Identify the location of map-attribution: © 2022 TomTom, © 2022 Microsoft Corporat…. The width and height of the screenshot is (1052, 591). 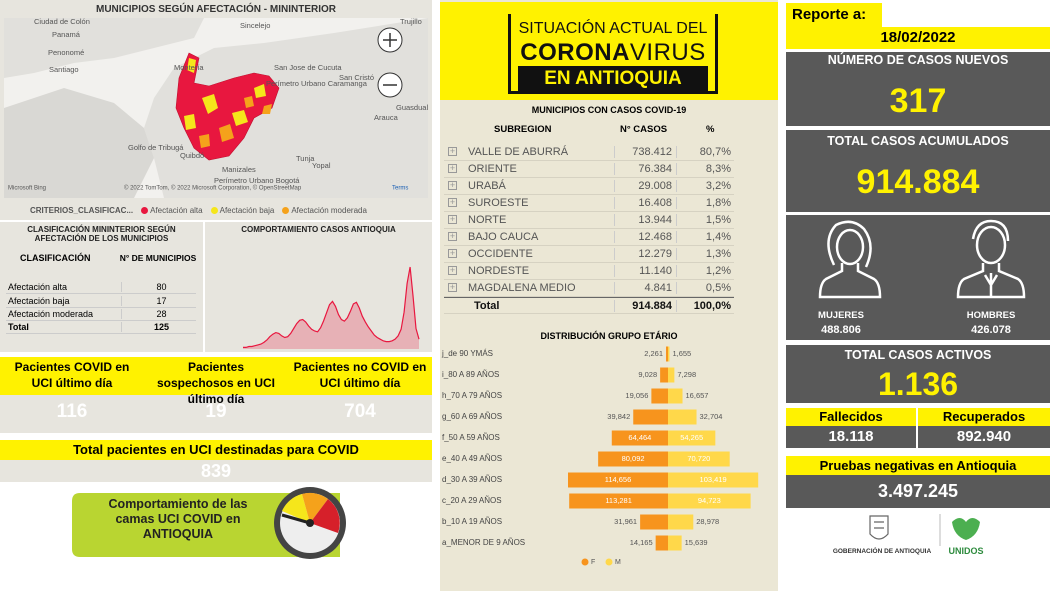
(213, 188).